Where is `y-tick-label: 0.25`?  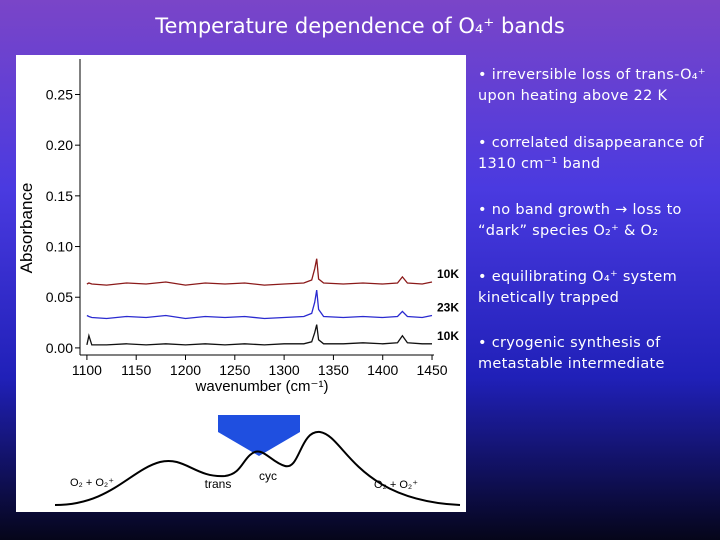 y-tick-label: 0.25 is located at coordinates (59, 94).